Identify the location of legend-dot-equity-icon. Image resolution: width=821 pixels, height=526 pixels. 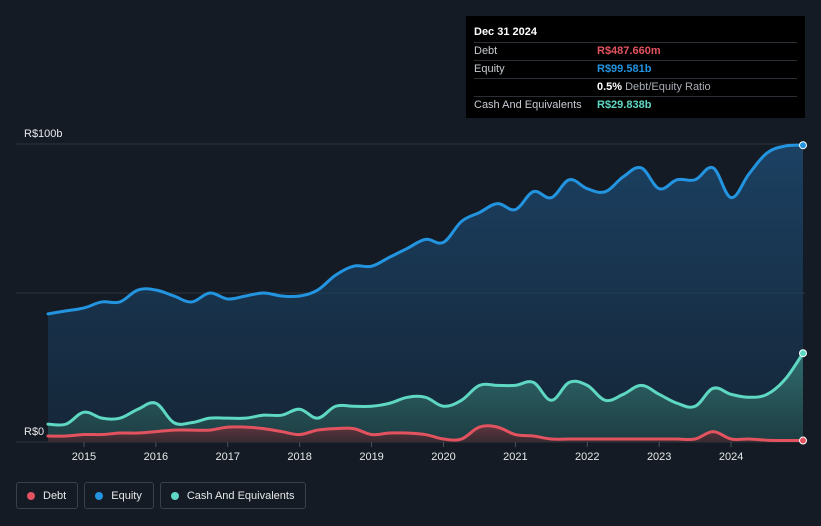
(99, 495).